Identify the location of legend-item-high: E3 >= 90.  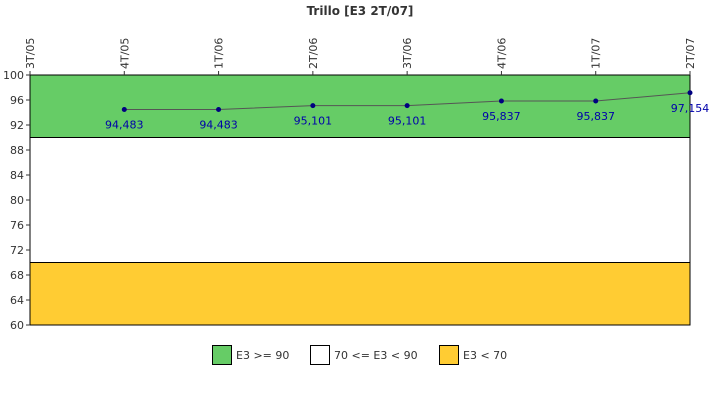
(250, 355).